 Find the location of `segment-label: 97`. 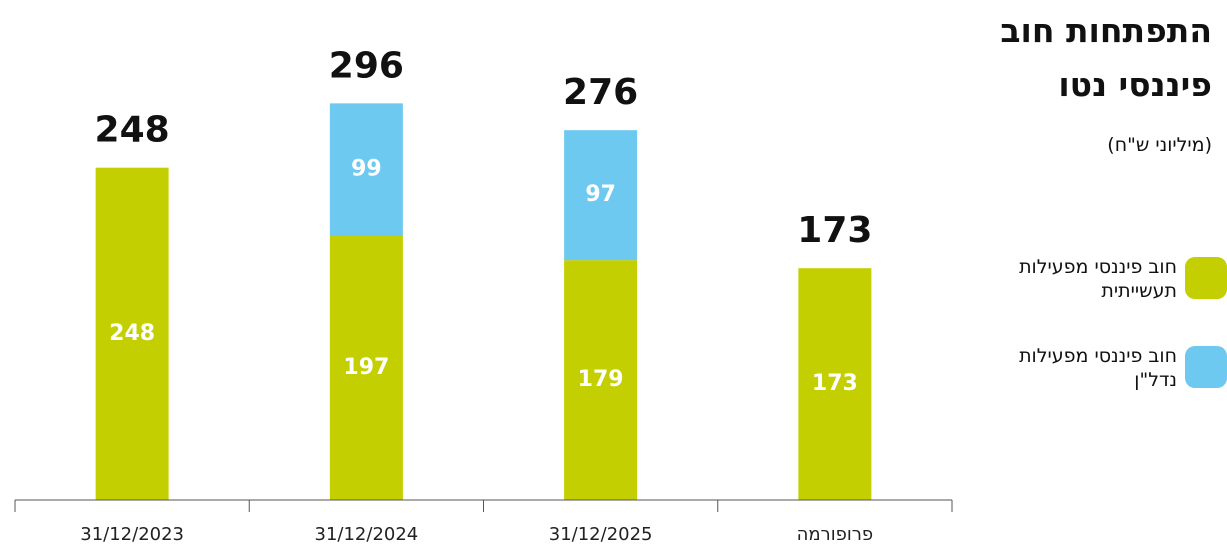

segment-label: 97 is located at coordinates (600, 194).